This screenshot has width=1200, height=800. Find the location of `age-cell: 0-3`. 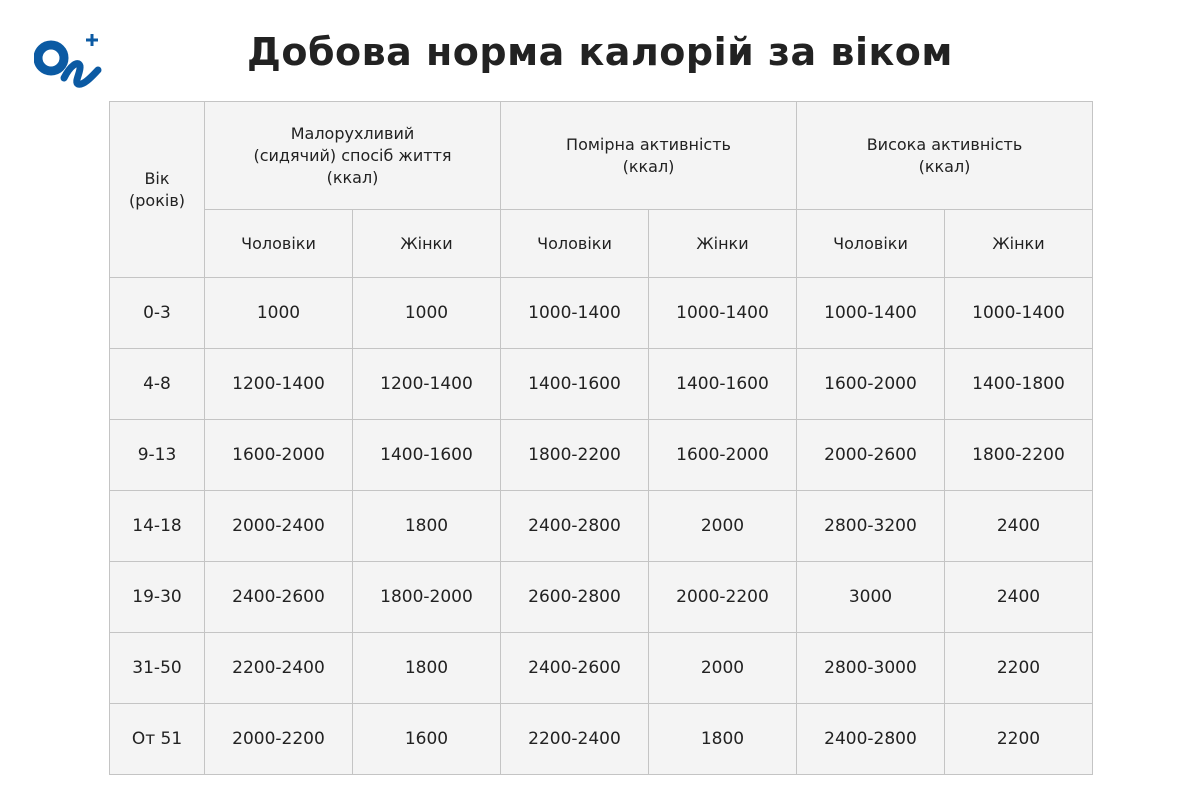

age-cell: 0-3 is located at coordinates (157, 313).